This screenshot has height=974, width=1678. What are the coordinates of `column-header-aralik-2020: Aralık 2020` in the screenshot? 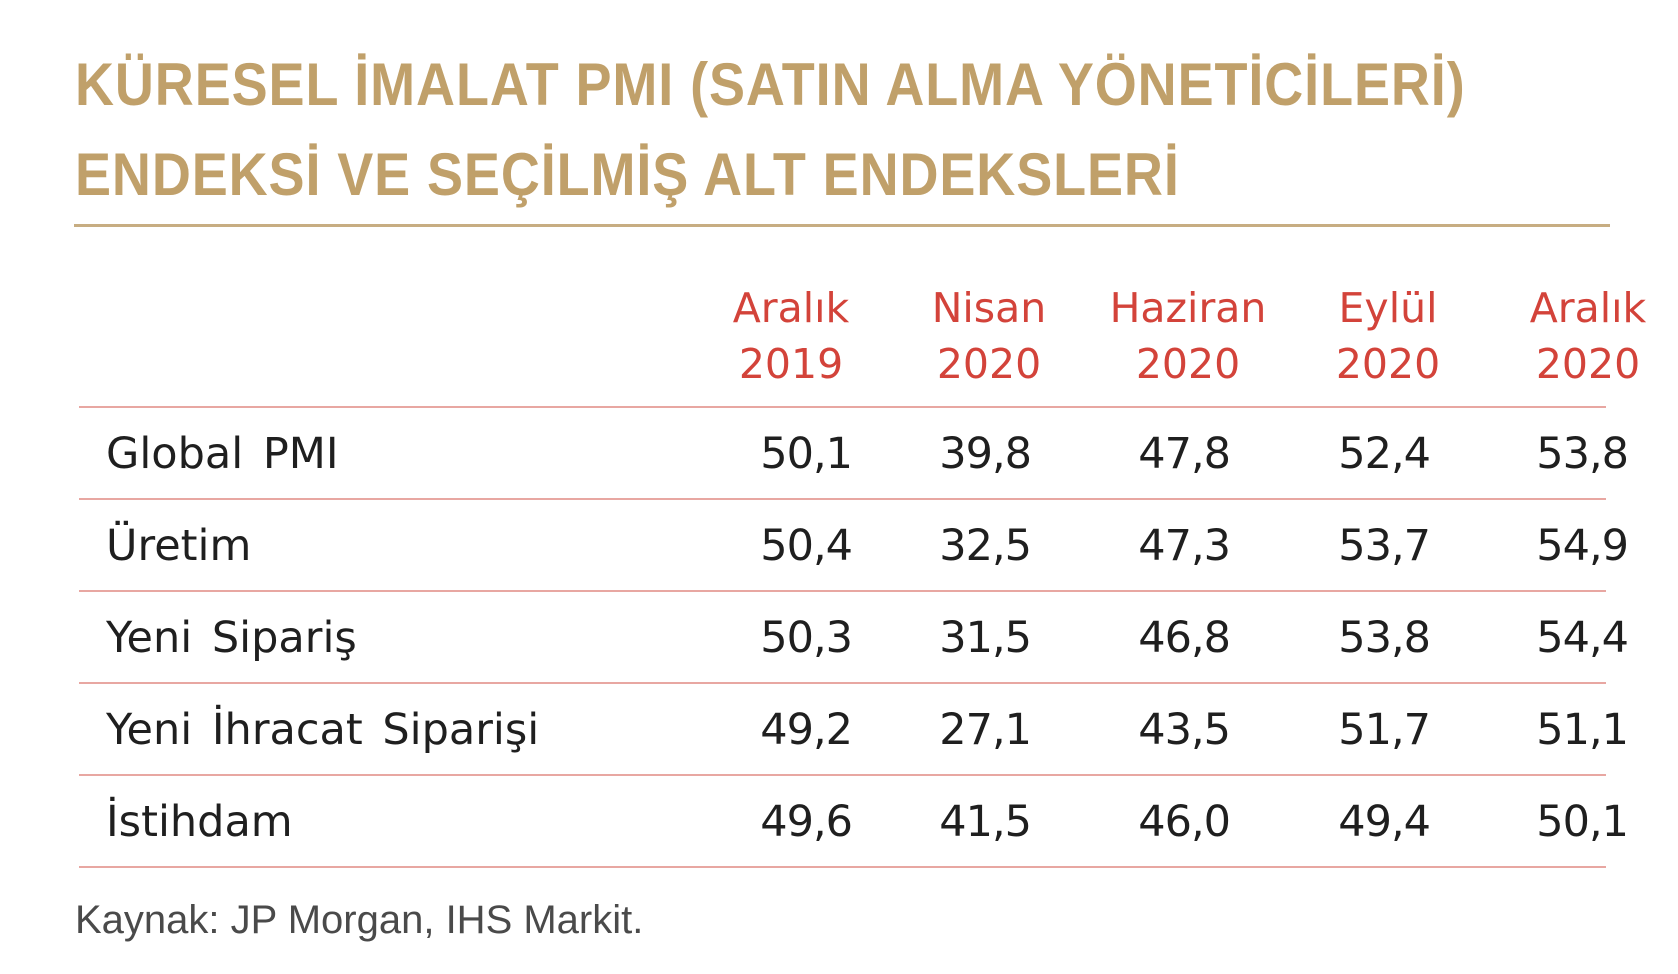 It's located at (1585, 336).